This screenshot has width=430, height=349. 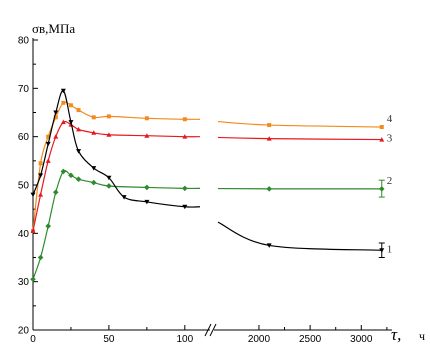 I want to click on y-tick-label: 70, so click(x=24, y=89).